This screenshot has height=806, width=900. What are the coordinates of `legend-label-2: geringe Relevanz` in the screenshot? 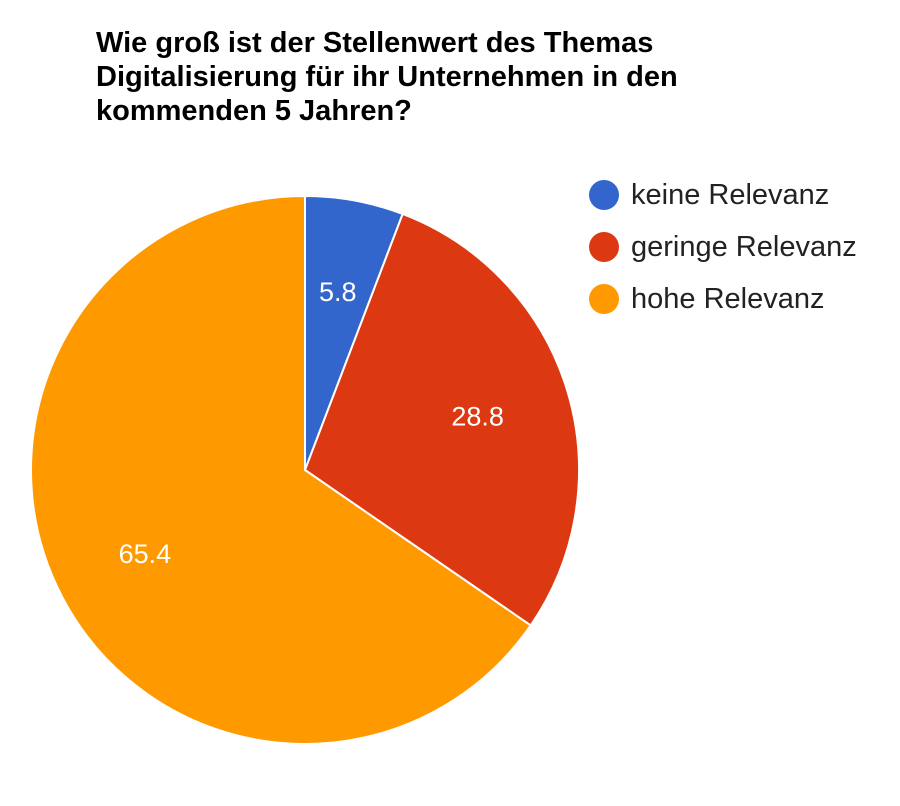 It's located at (744, 247).